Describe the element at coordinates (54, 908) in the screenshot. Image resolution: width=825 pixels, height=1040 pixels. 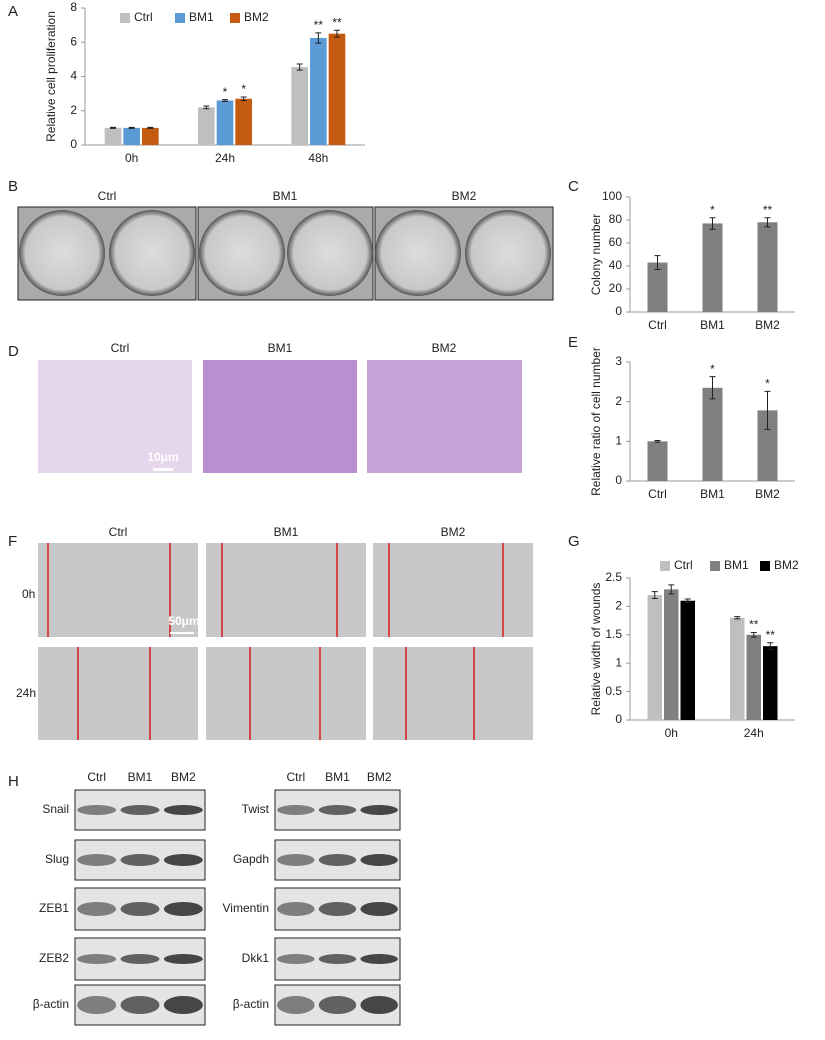
I see `protein-label: ZEB1` at that location.